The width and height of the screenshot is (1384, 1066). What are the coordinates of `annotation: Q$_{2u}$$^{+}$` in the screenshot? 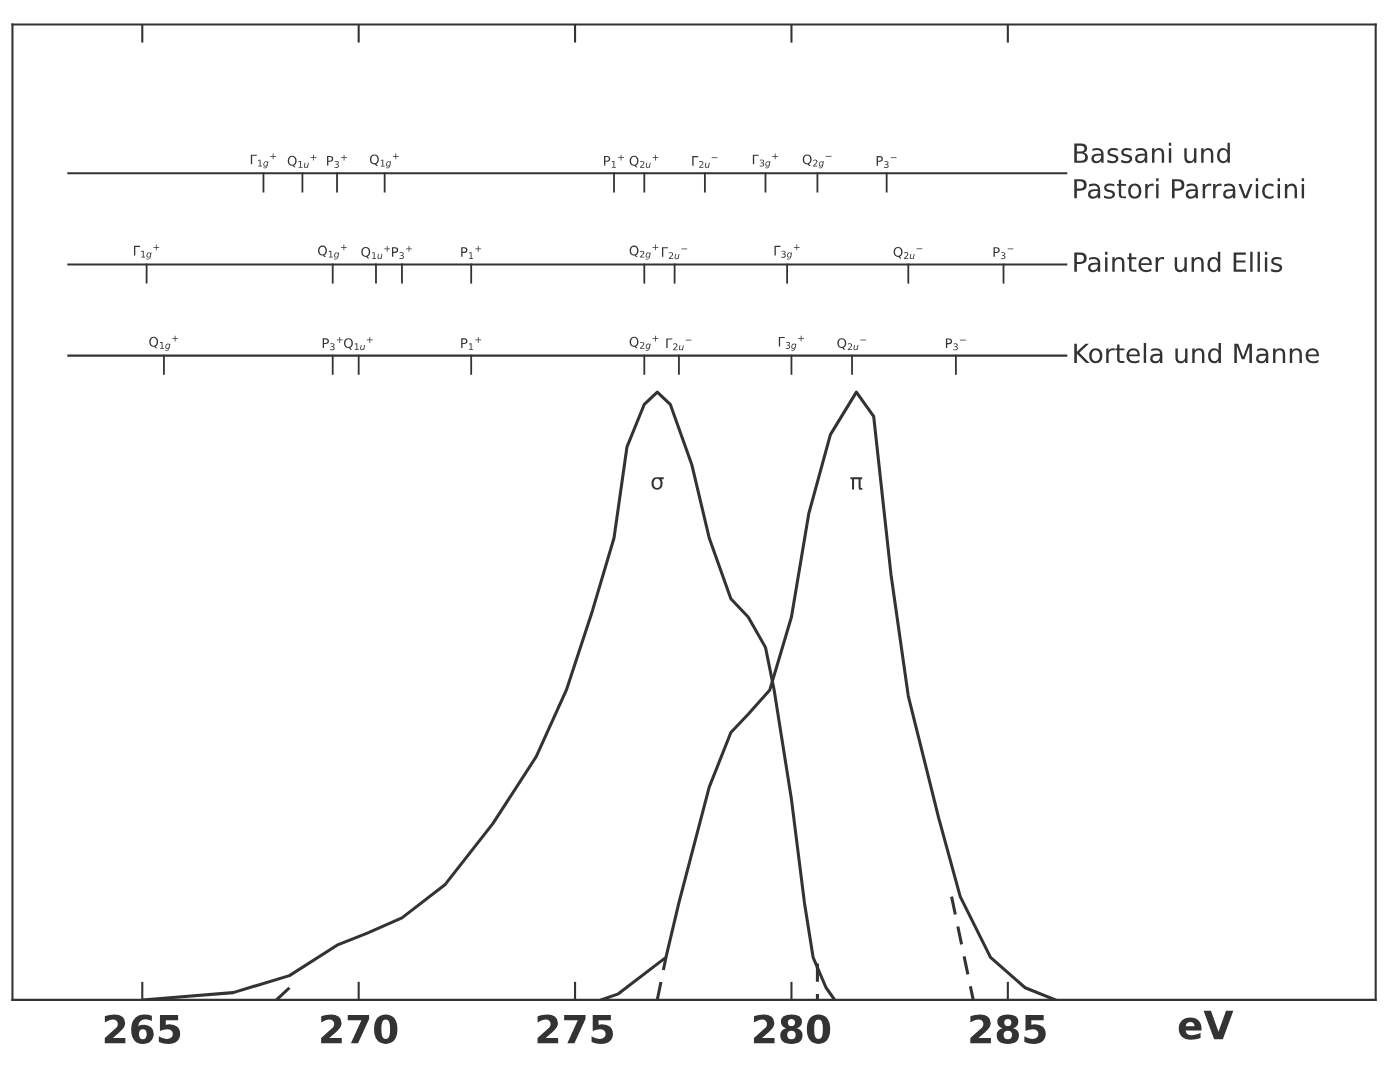 It's located at (644, 161).